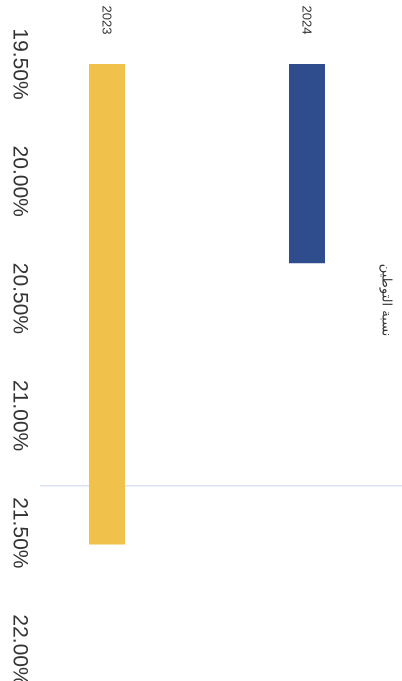  What do you see at coordinates (20, 354) in the screenshot?
I see `tick-label-group: 19.50% 20.00% 20.50% 21.00% 21.50% 22.00%` at bounding box center [20, 354].